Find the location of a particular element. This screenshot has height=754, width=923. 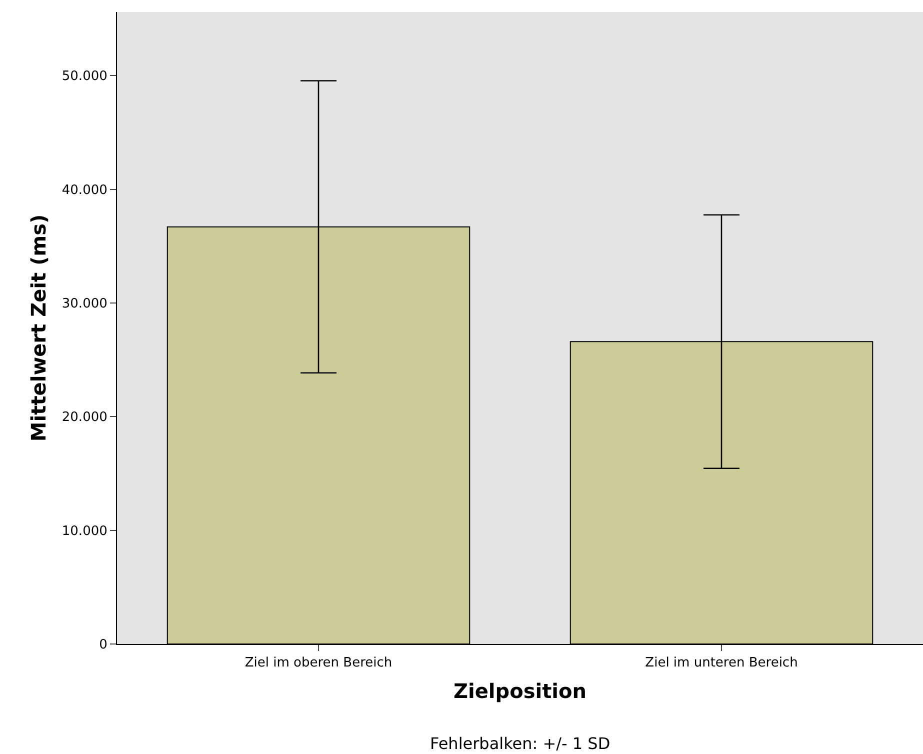

y-tick-label: 0 is located at coordinates (103, 645).